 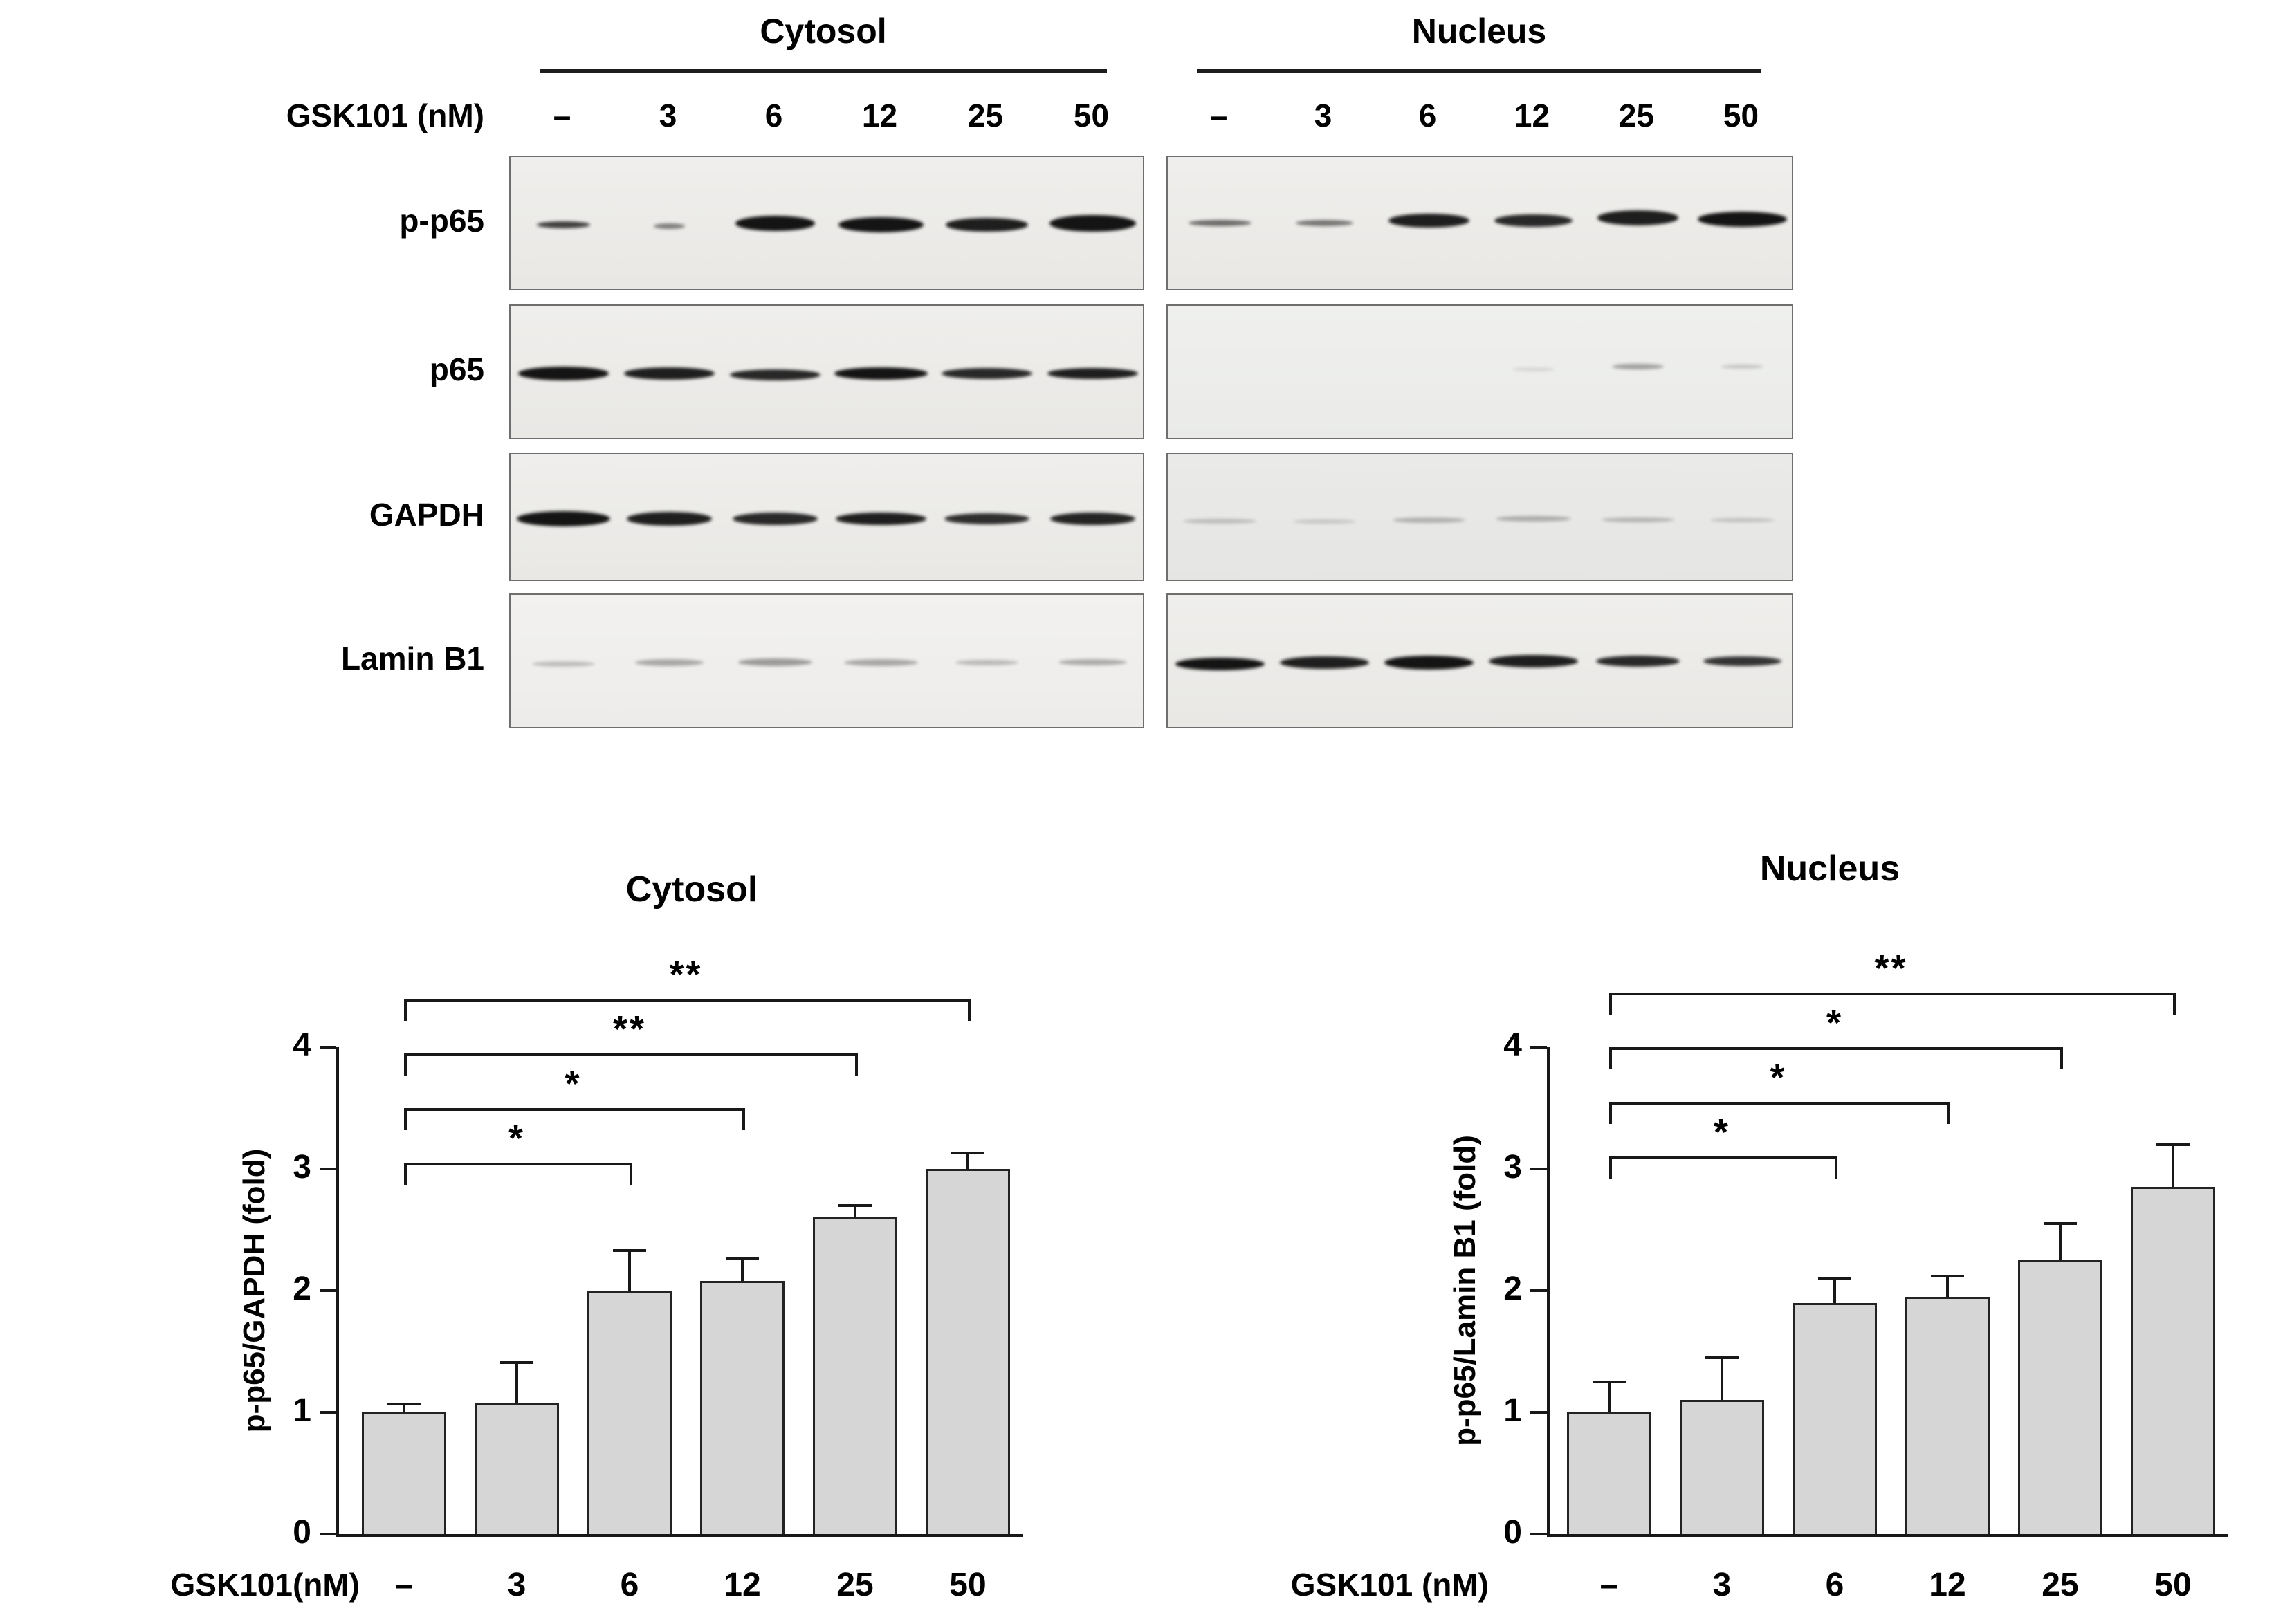 I want to click on nucleus-x-tick-label: 3, so click(x=1722, y=1585).